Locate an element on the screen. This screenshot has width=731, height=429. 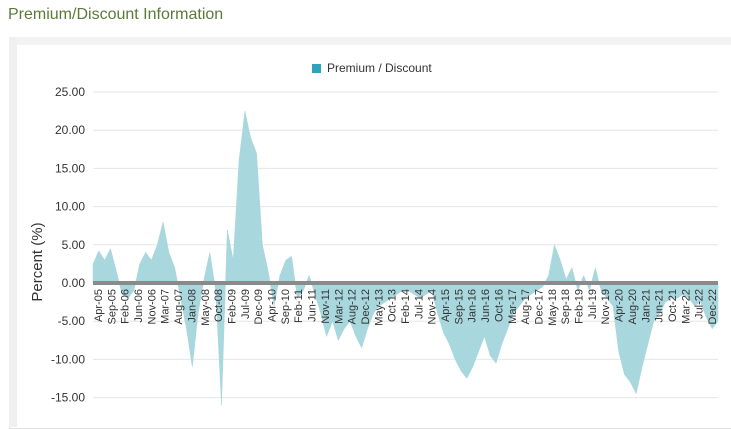
x-tick-label: Nov-11 is located at coordinates (326, 306).